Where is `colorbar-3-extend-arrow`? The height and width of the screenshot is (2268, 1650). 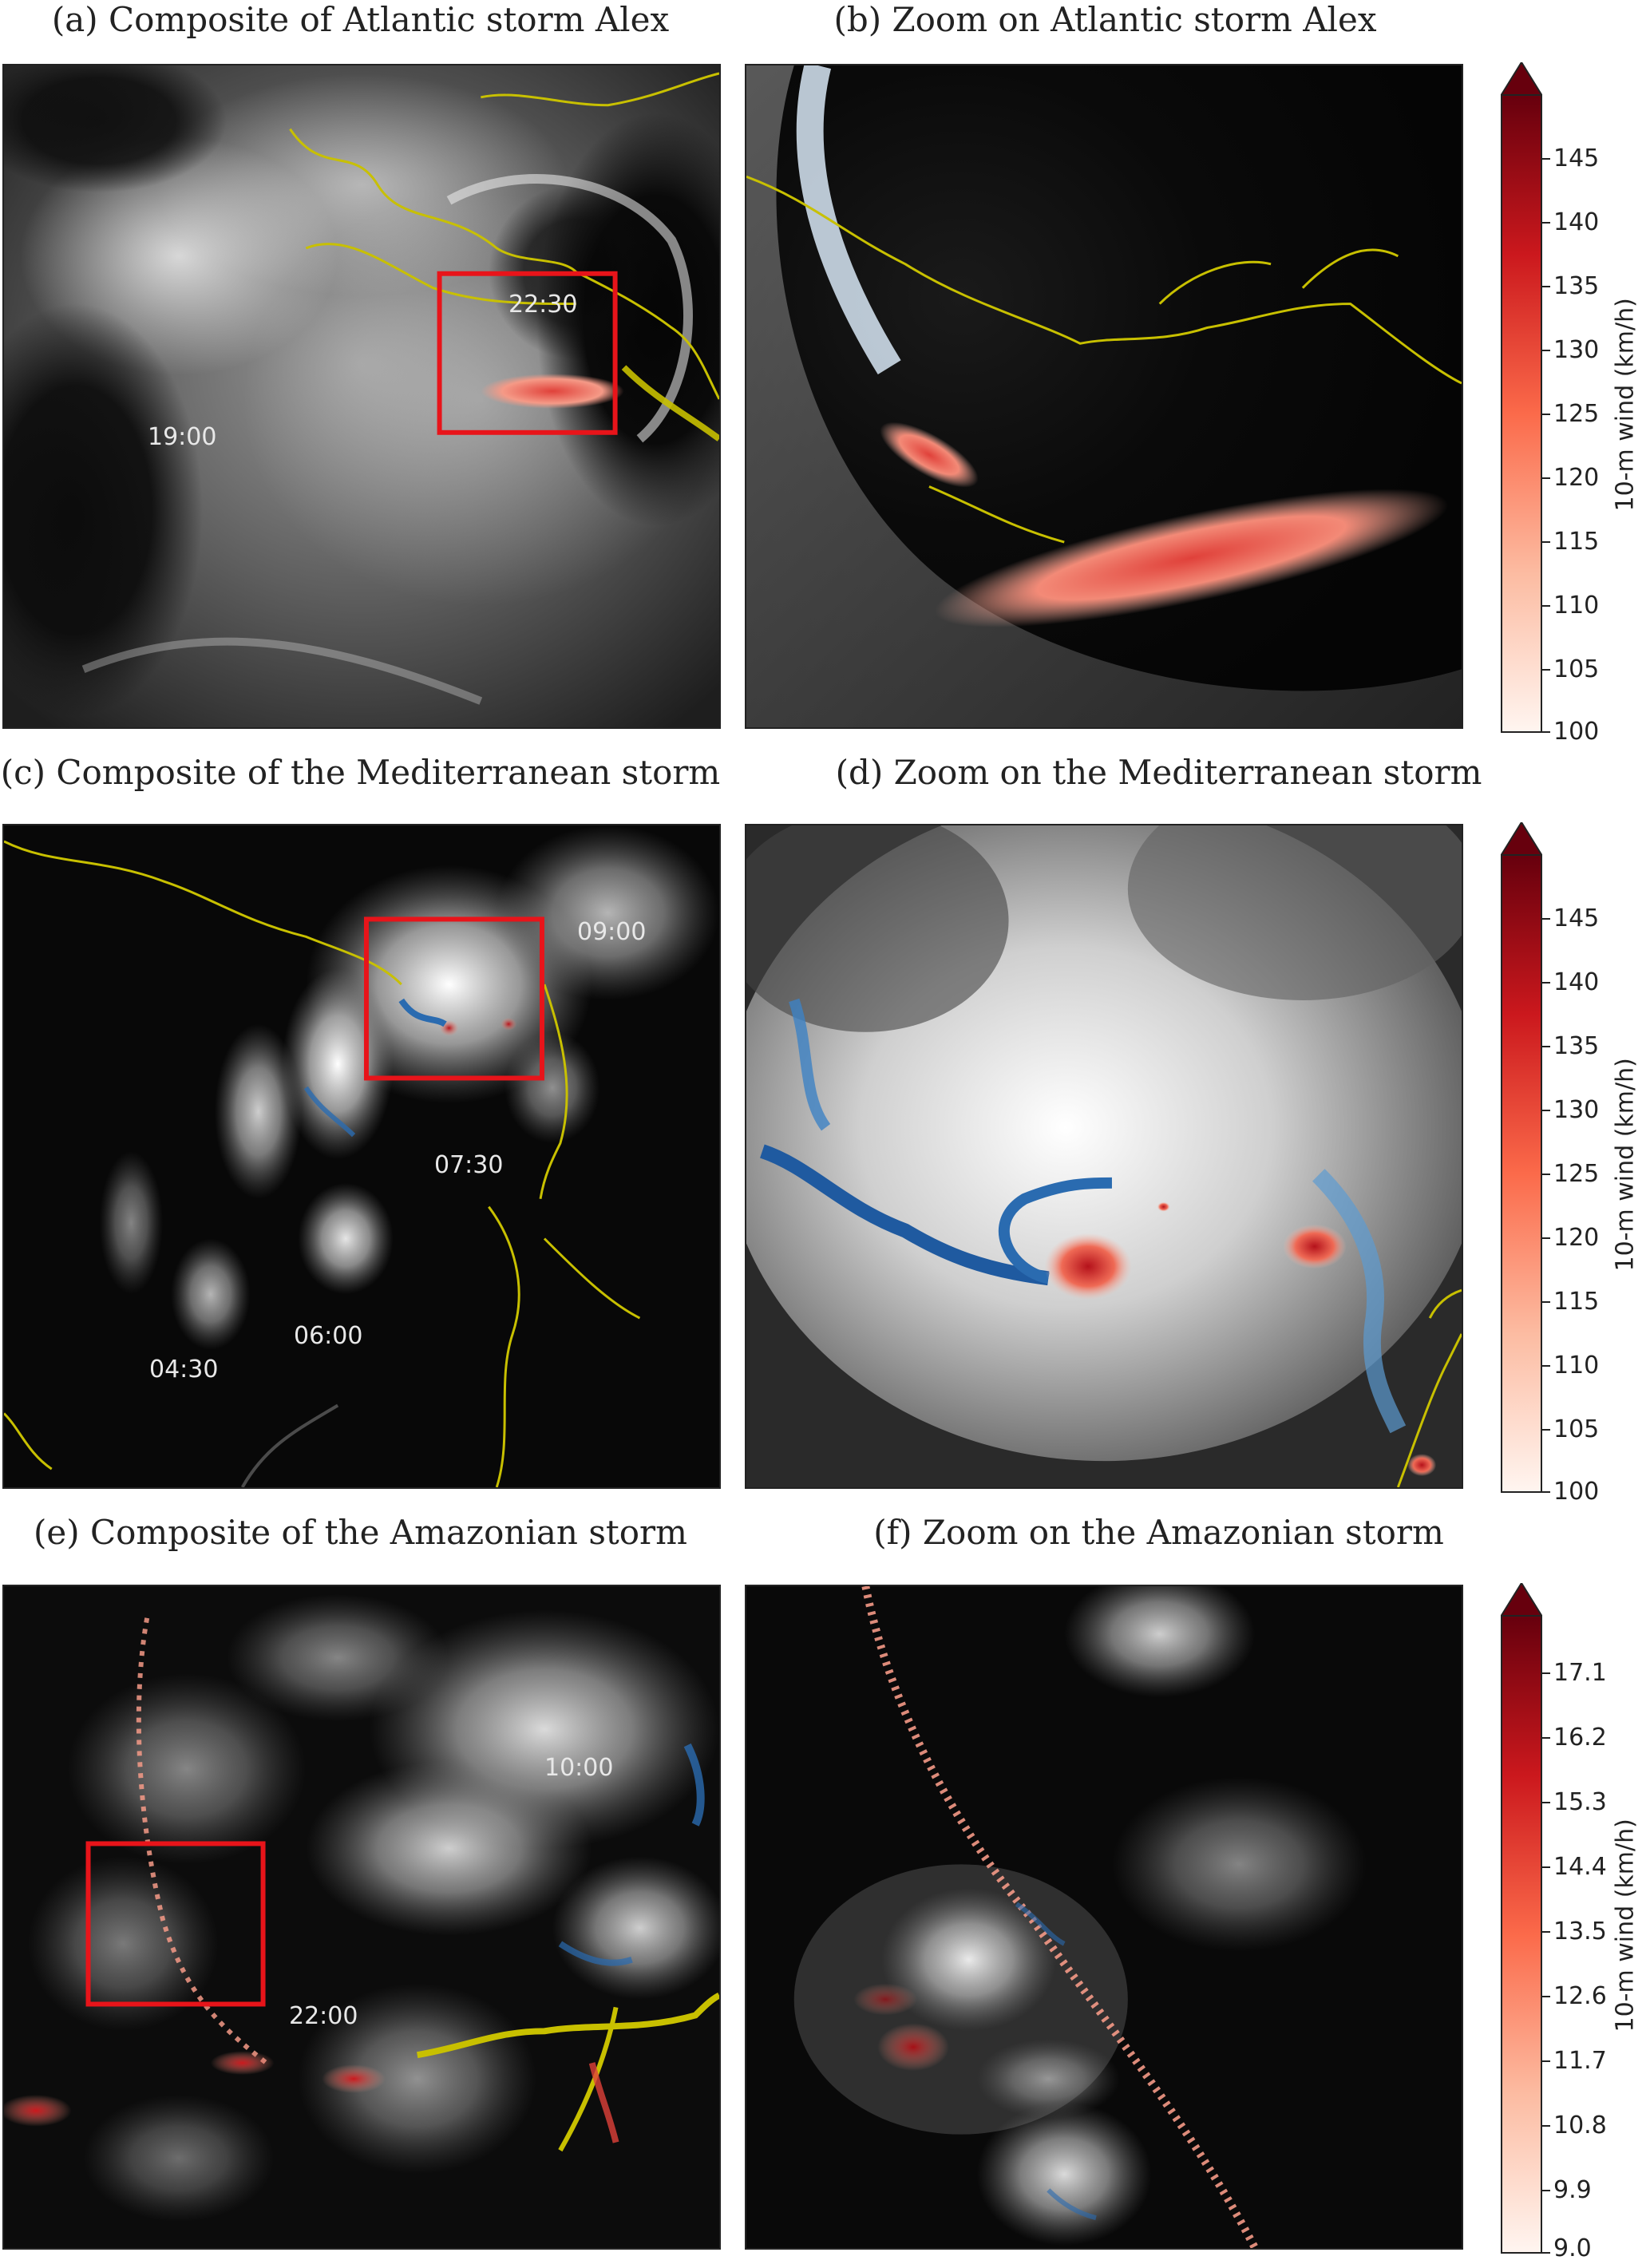 colorbar-3-extend-arrow is located at coordinates (1521, 1600).